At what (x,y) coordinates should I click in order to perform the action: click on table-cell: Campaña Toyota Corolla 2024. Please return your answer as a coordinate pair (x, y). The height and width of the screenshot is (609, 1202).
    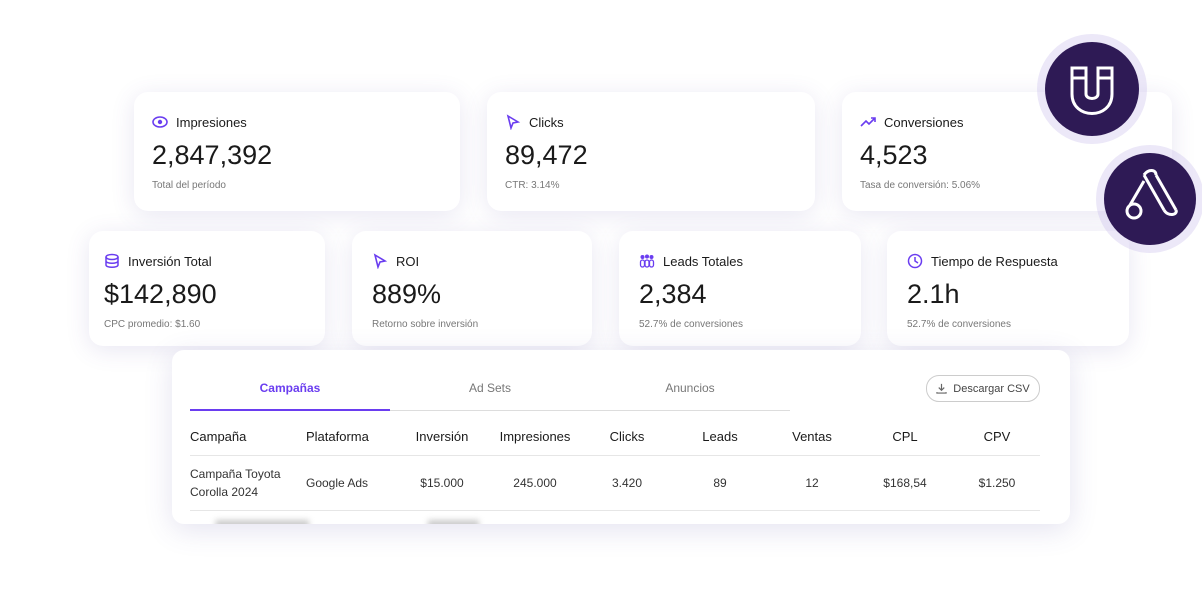
    Looking at the image, I should click on (235, 483).